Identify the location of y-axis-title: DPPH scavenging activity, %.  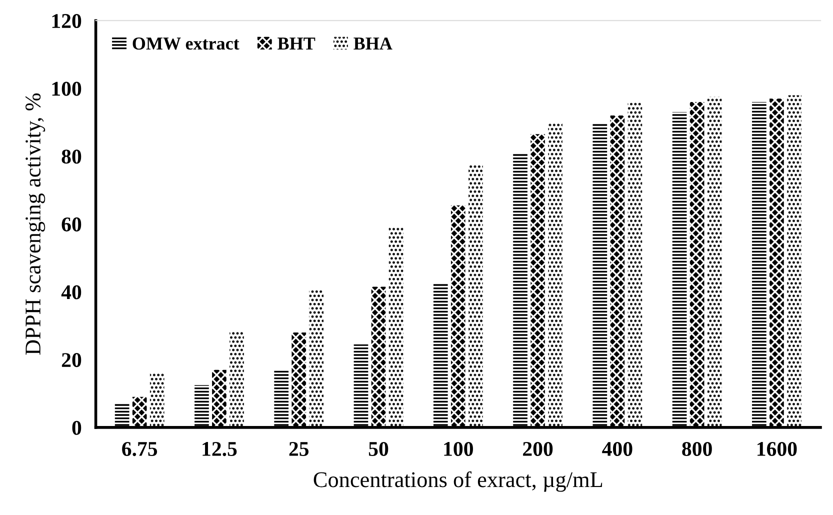
(36, 224).